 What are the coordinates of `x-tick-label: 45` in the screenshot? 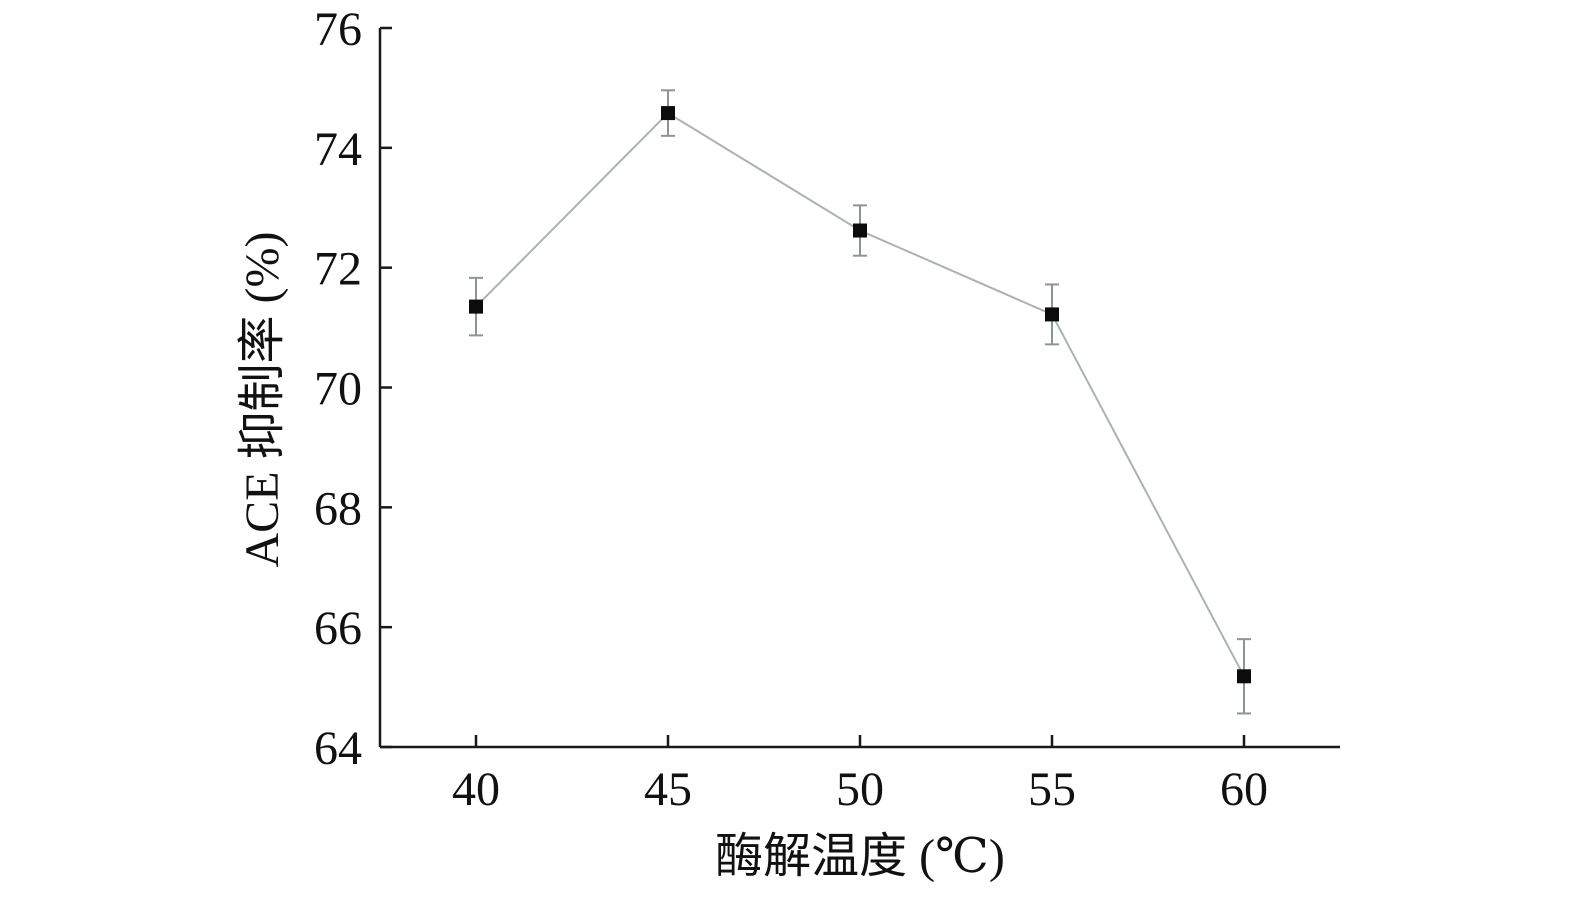 It's located at (668, 789).